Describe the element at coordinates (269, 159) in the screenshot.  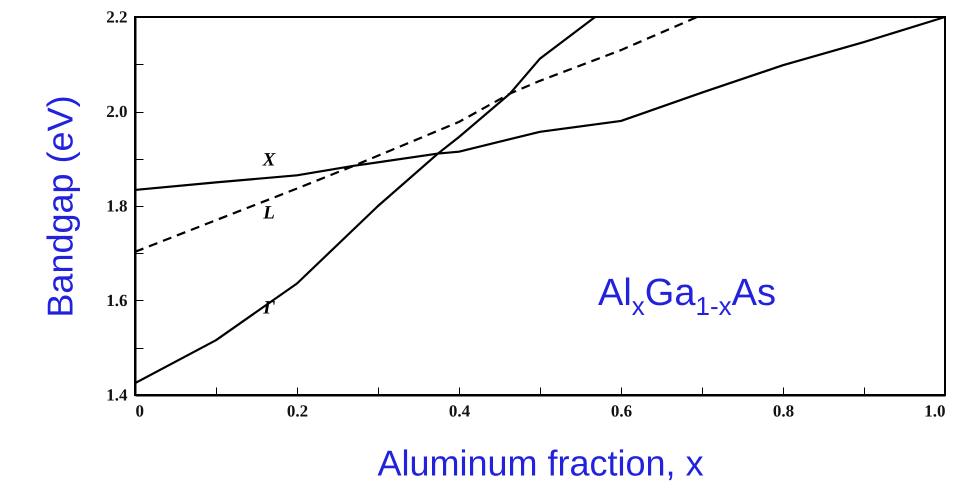
I see `series-label: X` at that location.